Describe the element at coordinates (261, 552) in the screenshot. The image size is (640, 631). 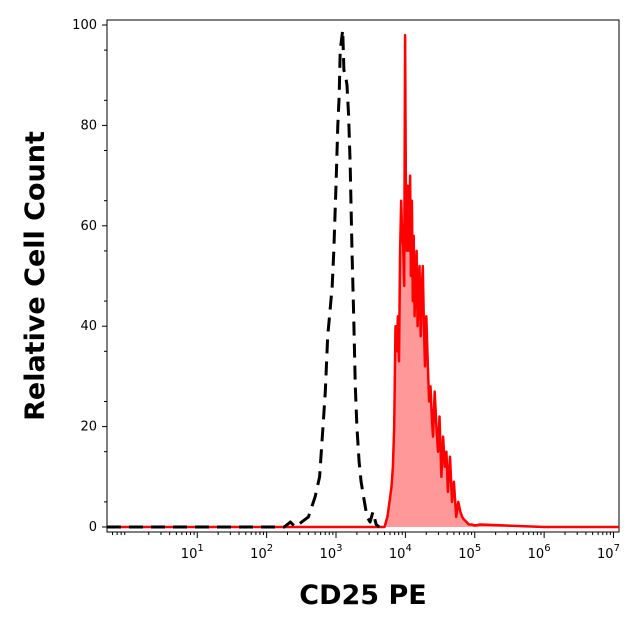
I see `x-tick-label: 10²` at that location.